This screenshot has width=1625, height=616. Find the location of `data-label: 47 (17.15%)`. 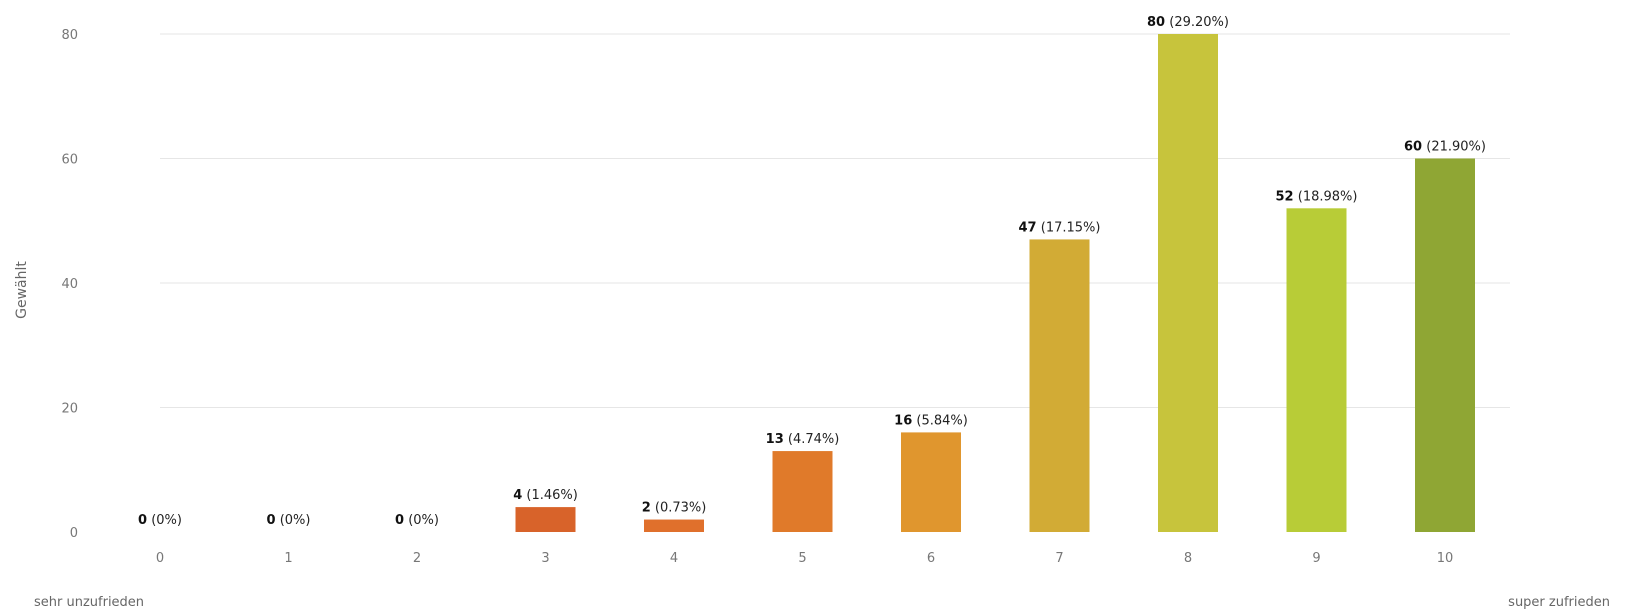

data-label: 47 (17.15%) is located at coordinates (1060, 227).